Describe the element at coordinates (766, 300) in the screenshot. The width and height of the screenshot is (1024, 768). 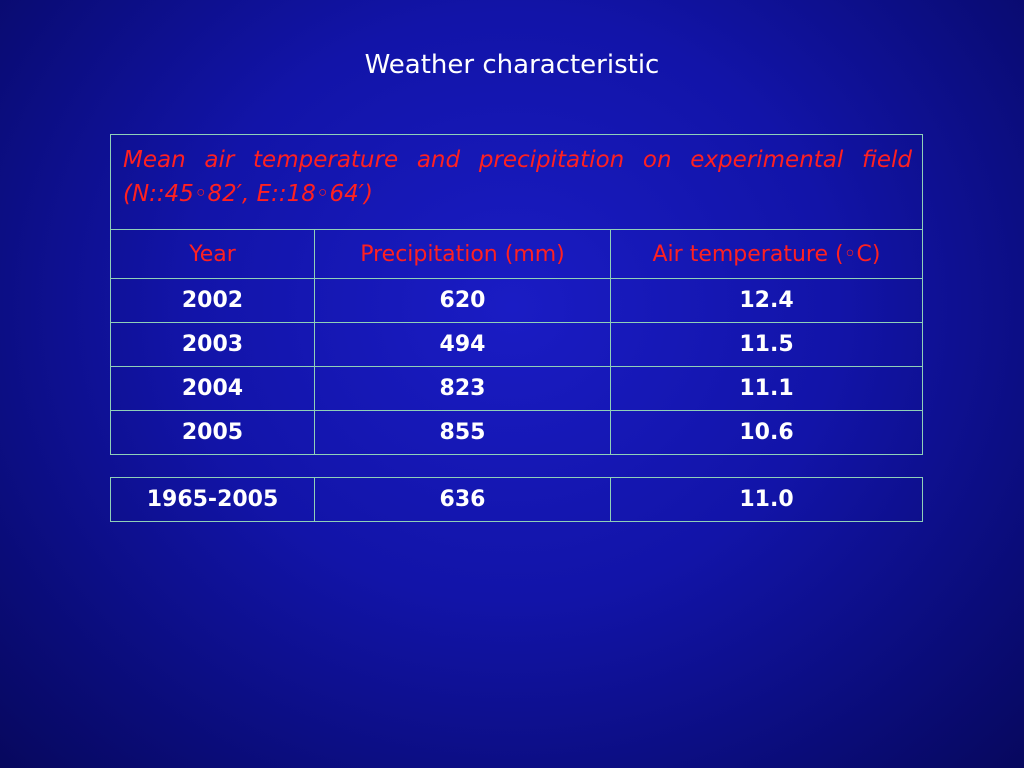
I see `cell-air-temperature: 12.4` at that location.